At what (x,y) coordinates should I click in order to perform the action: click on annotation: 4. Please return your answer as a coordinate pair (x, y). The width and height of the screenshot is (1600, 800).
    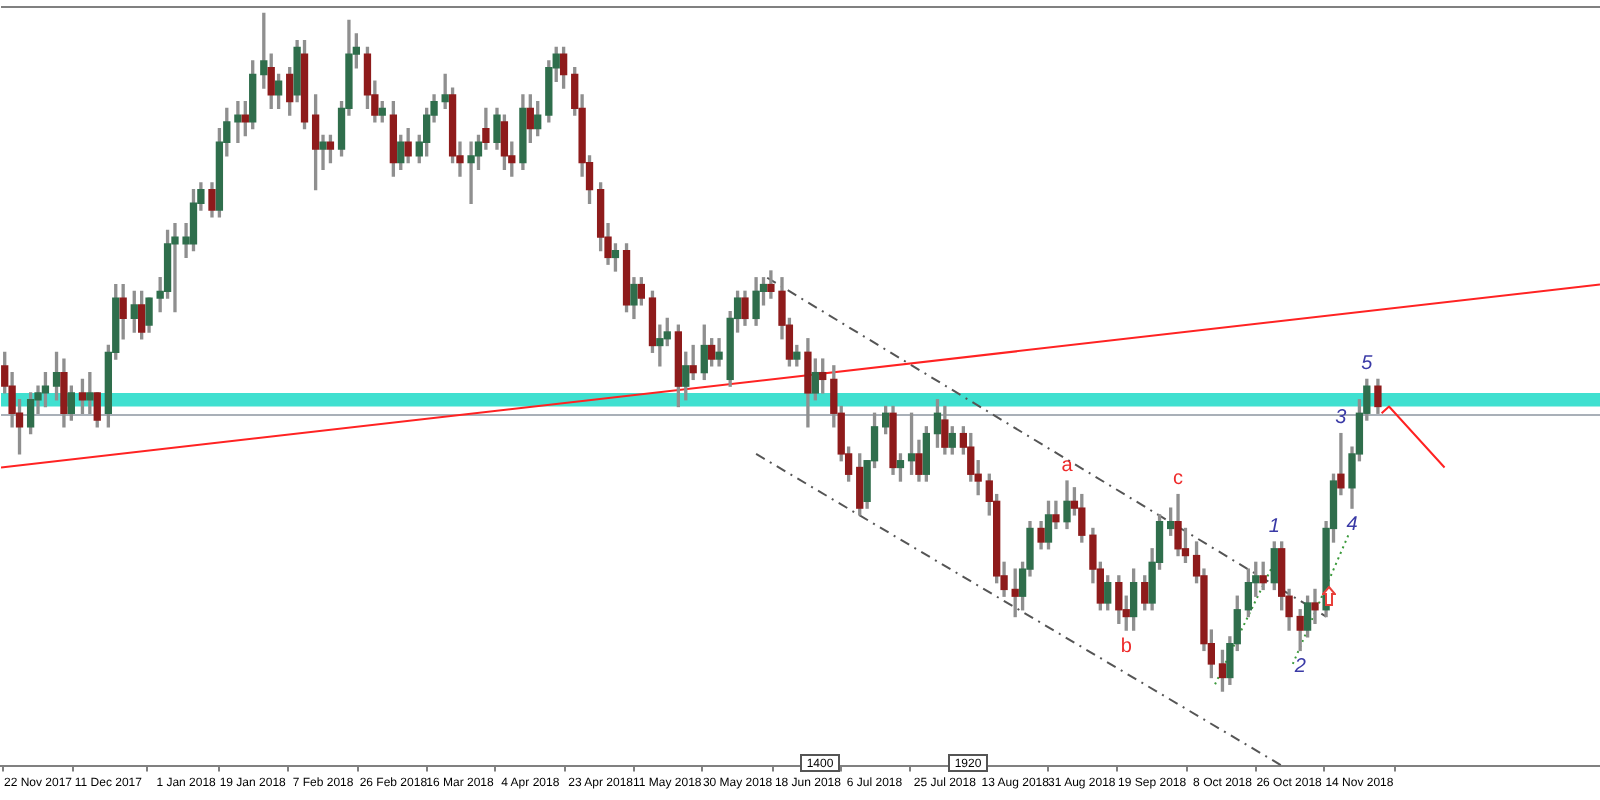
    Looking at the image, I should click on (1352, 524).